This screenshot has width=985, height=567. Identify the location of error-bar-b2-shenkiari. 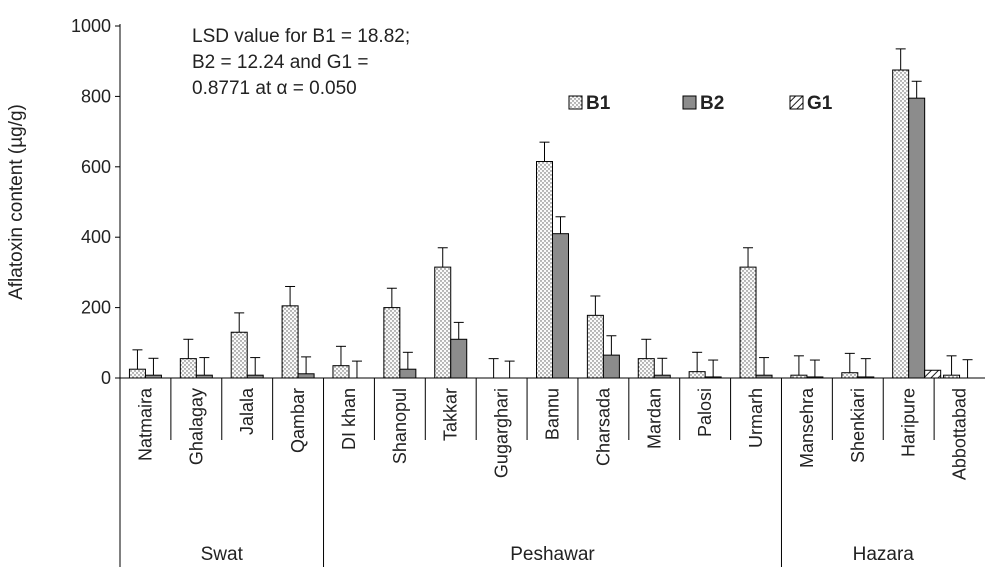
(865, 367).